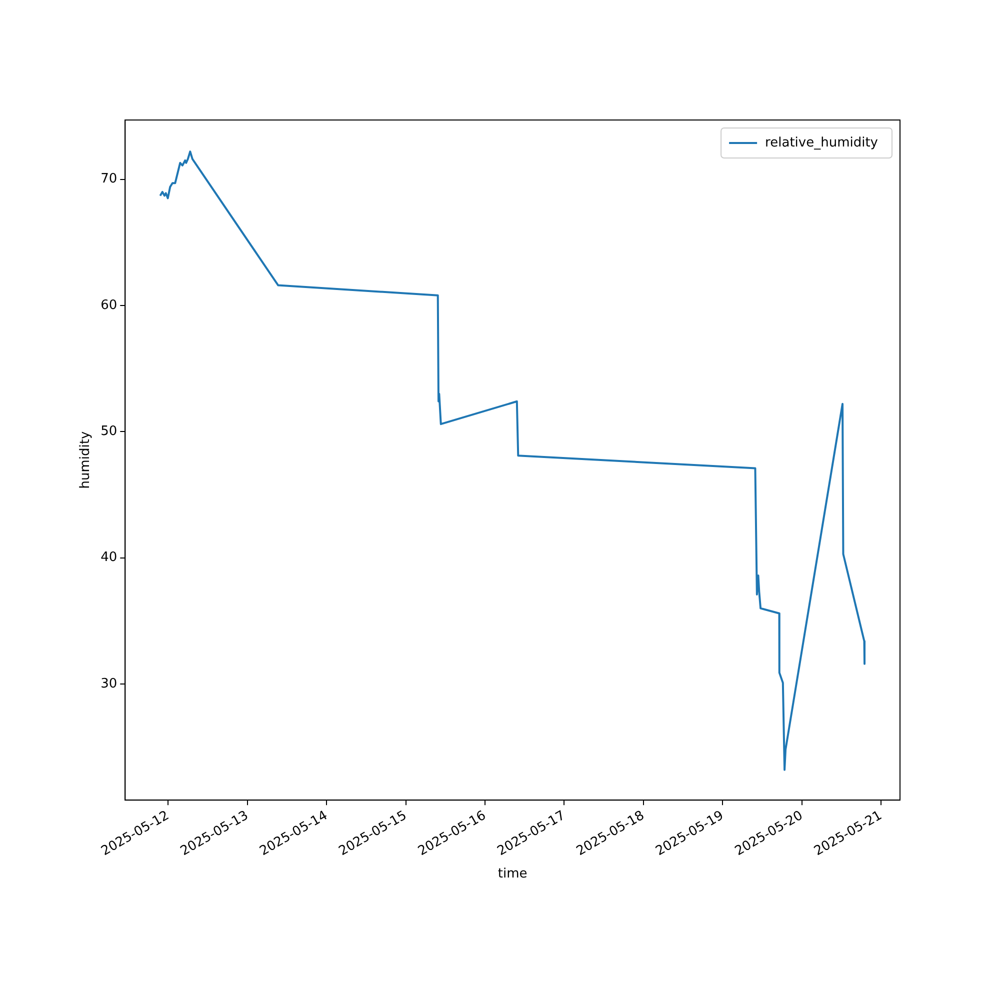 The height and width of the screenshot is (1000, 1000). What do you see at coordinates (821, 142) in the screenshot?
I see `legend-label: relative_humidity` at bounding box center [821, 142].